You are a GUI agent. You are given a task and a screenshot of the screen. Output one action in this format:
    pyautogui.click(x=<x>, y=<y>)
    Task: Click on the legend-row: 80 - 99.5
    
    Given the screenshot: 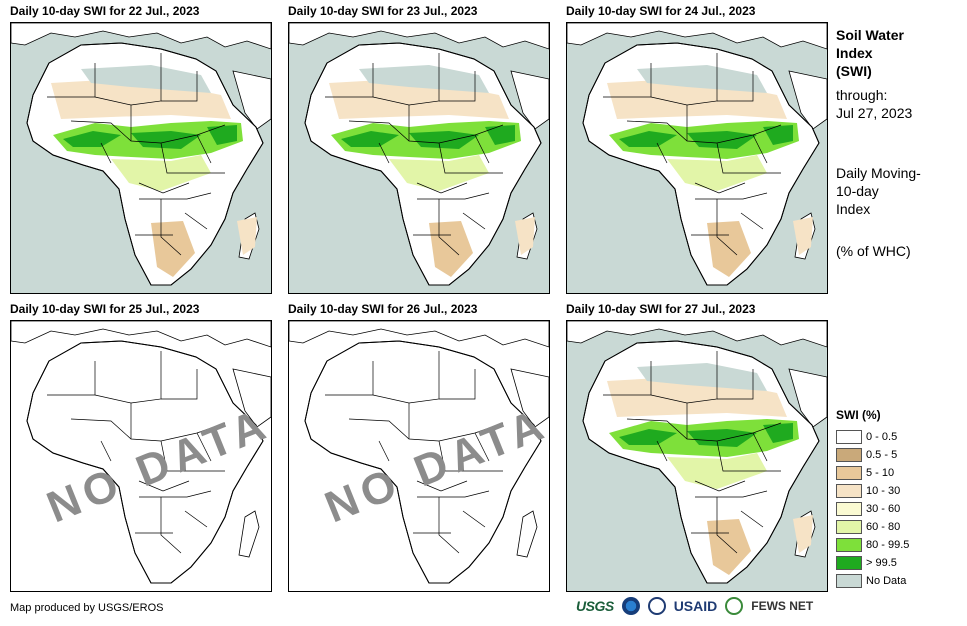 What is the action you would take?
    pyautogui.click(x=872, y=545)
    